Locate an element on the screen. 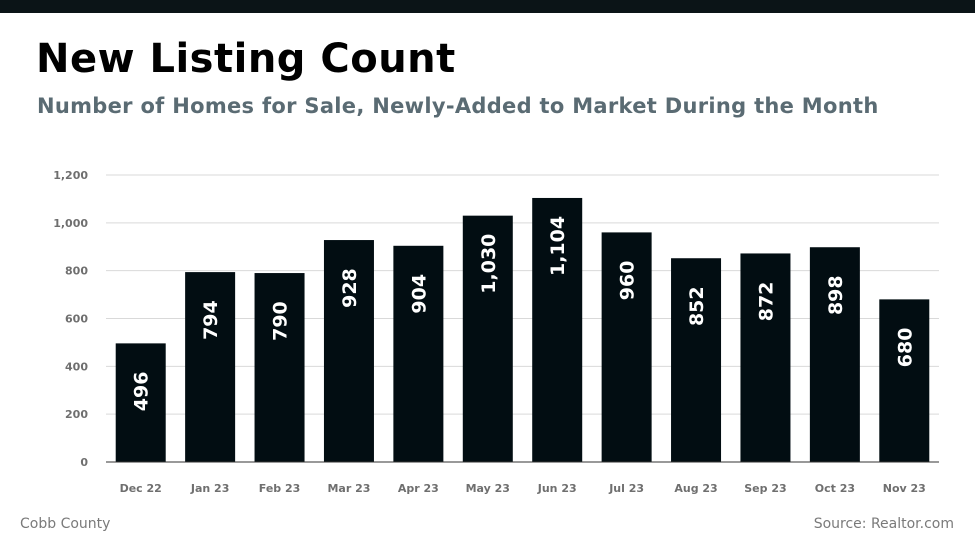 The width and height of the screenshot is (975, 548). x-tick-label: Jun 23 is located at coordinates (557, 488).